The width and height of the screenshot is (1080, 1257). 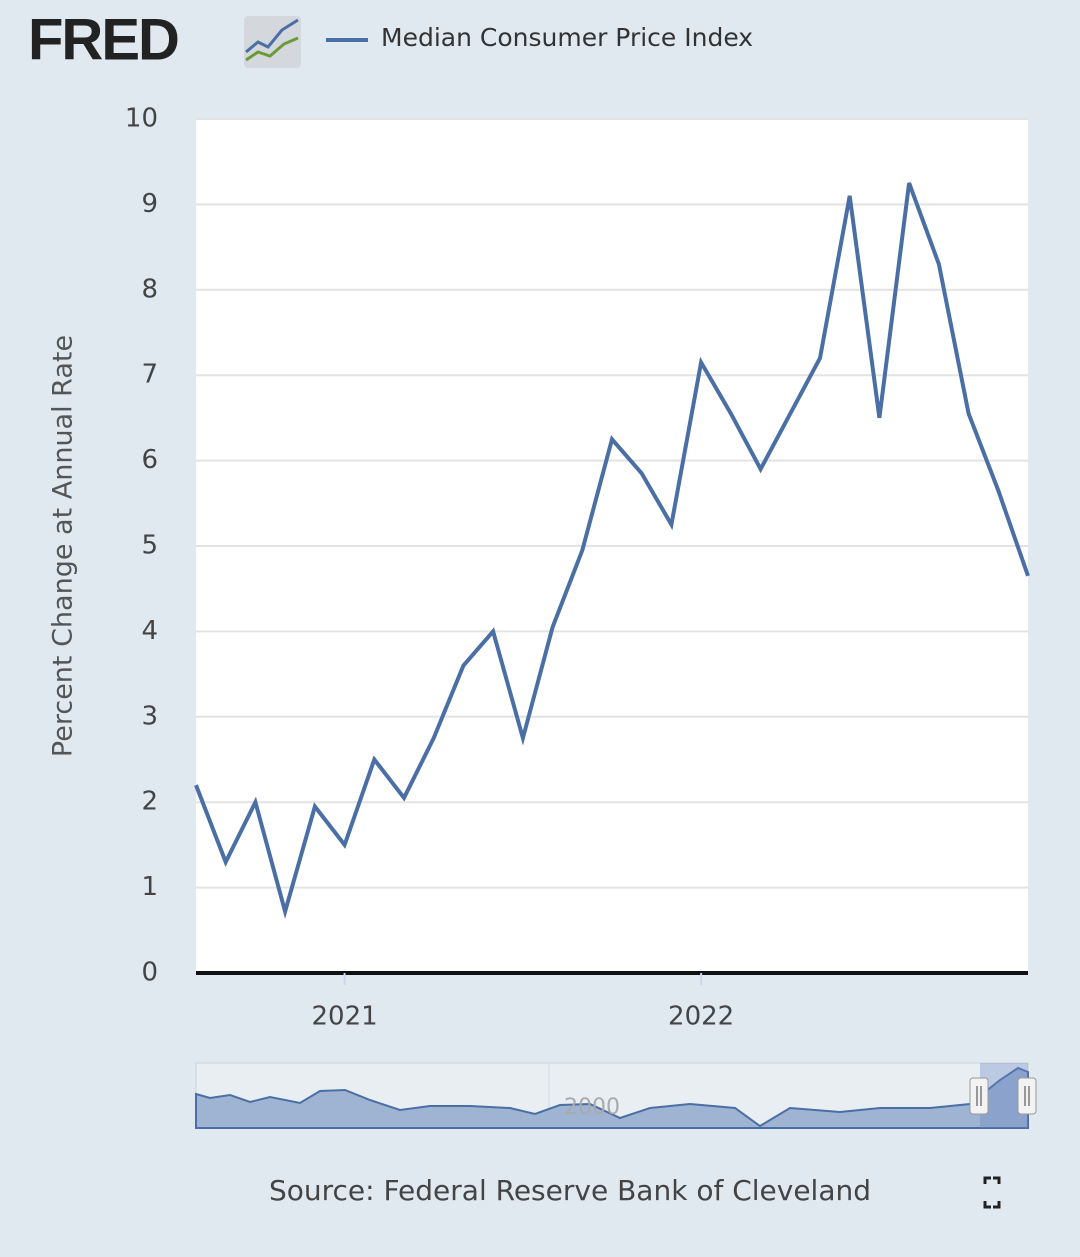 I want to click on navigator, so click(x=616, y=1095).